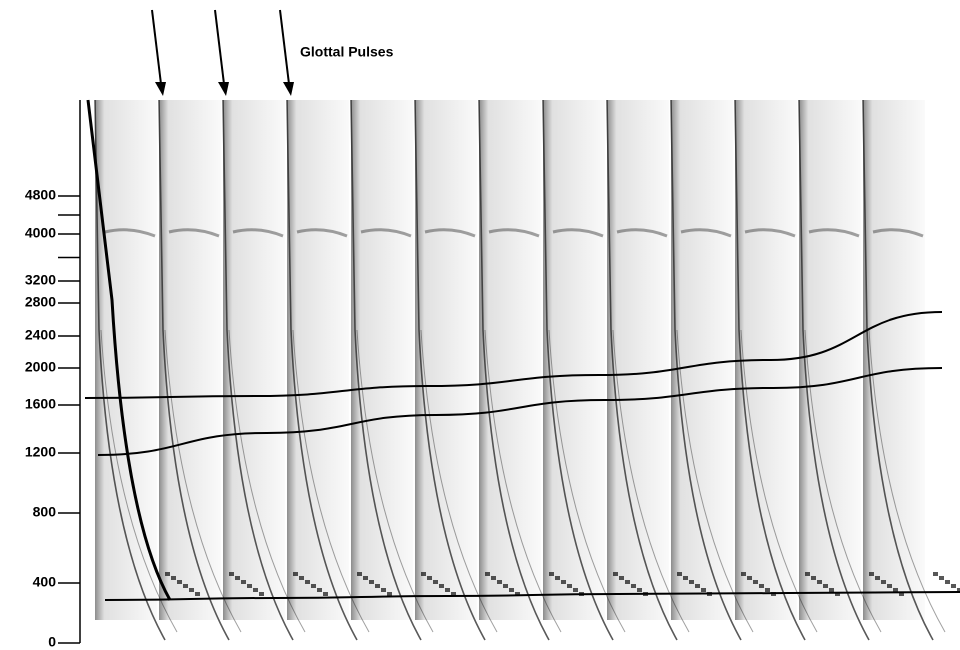 The height and width of the screenshot is (650, 960). Describe the element at coordinates (40, 195) in the screenshot. I see `y-tick-label: 4800` at that location.